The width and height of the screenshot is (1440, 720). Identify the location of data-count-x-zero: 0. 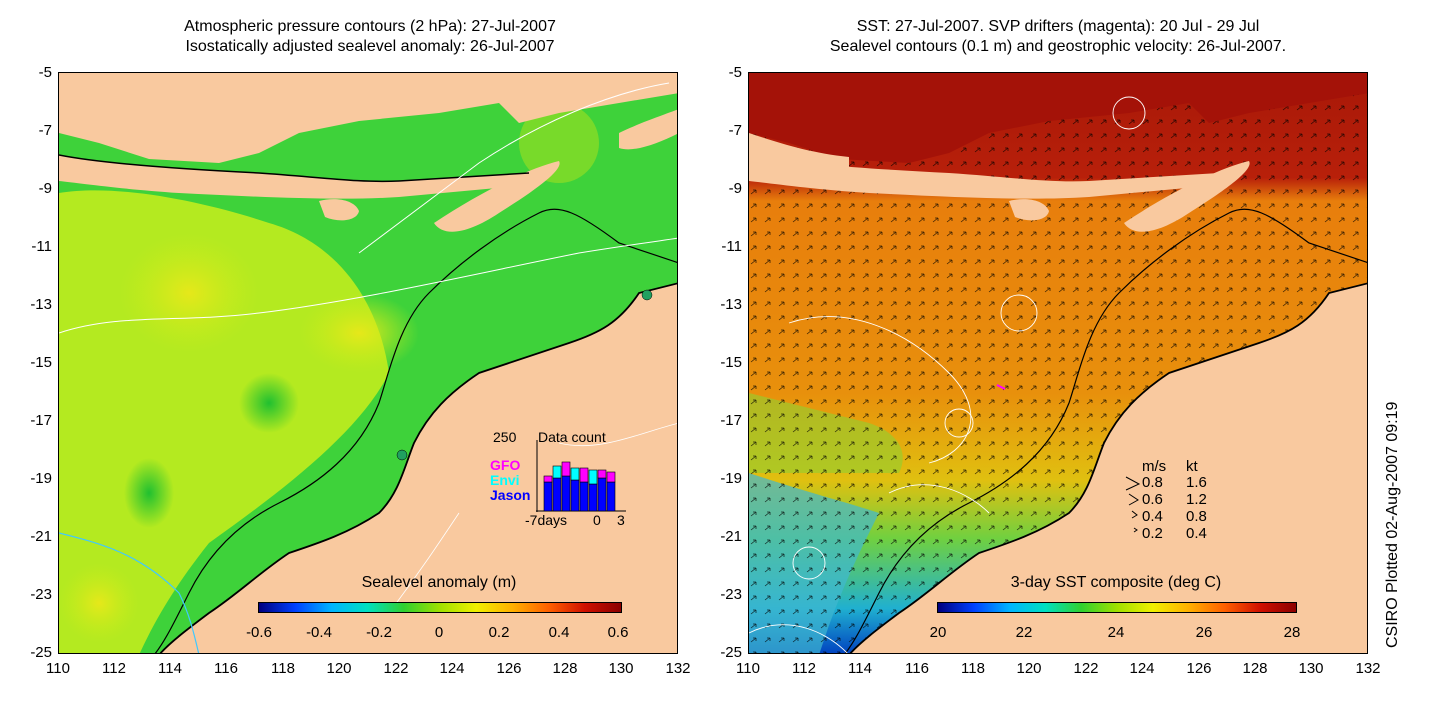
(597, 520).